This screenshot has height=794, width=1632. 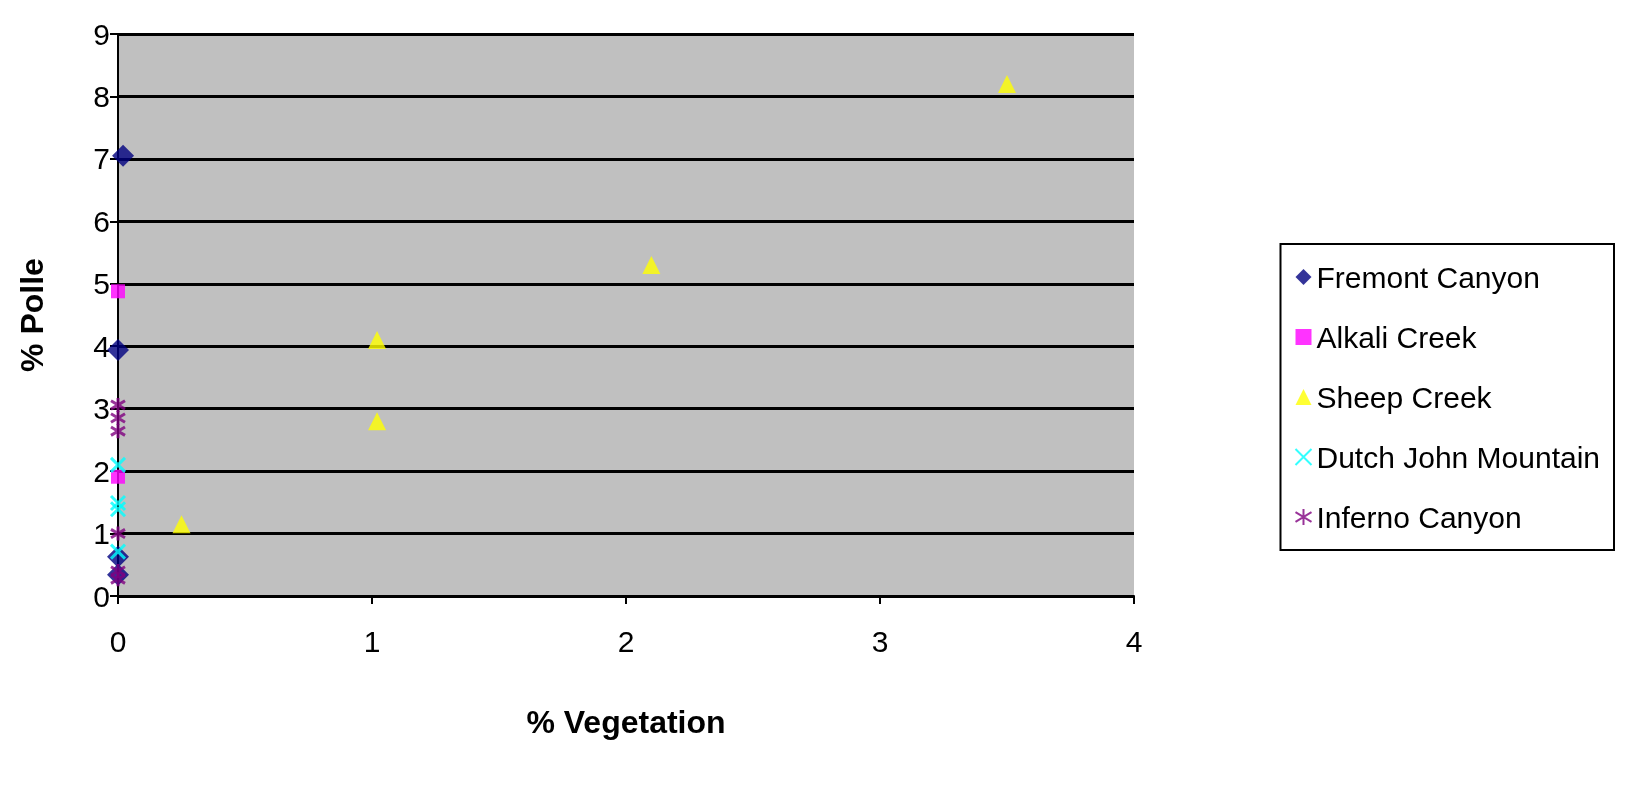 I want to click on legend-label: Alkali Creek, so click(x=1397, y=337).